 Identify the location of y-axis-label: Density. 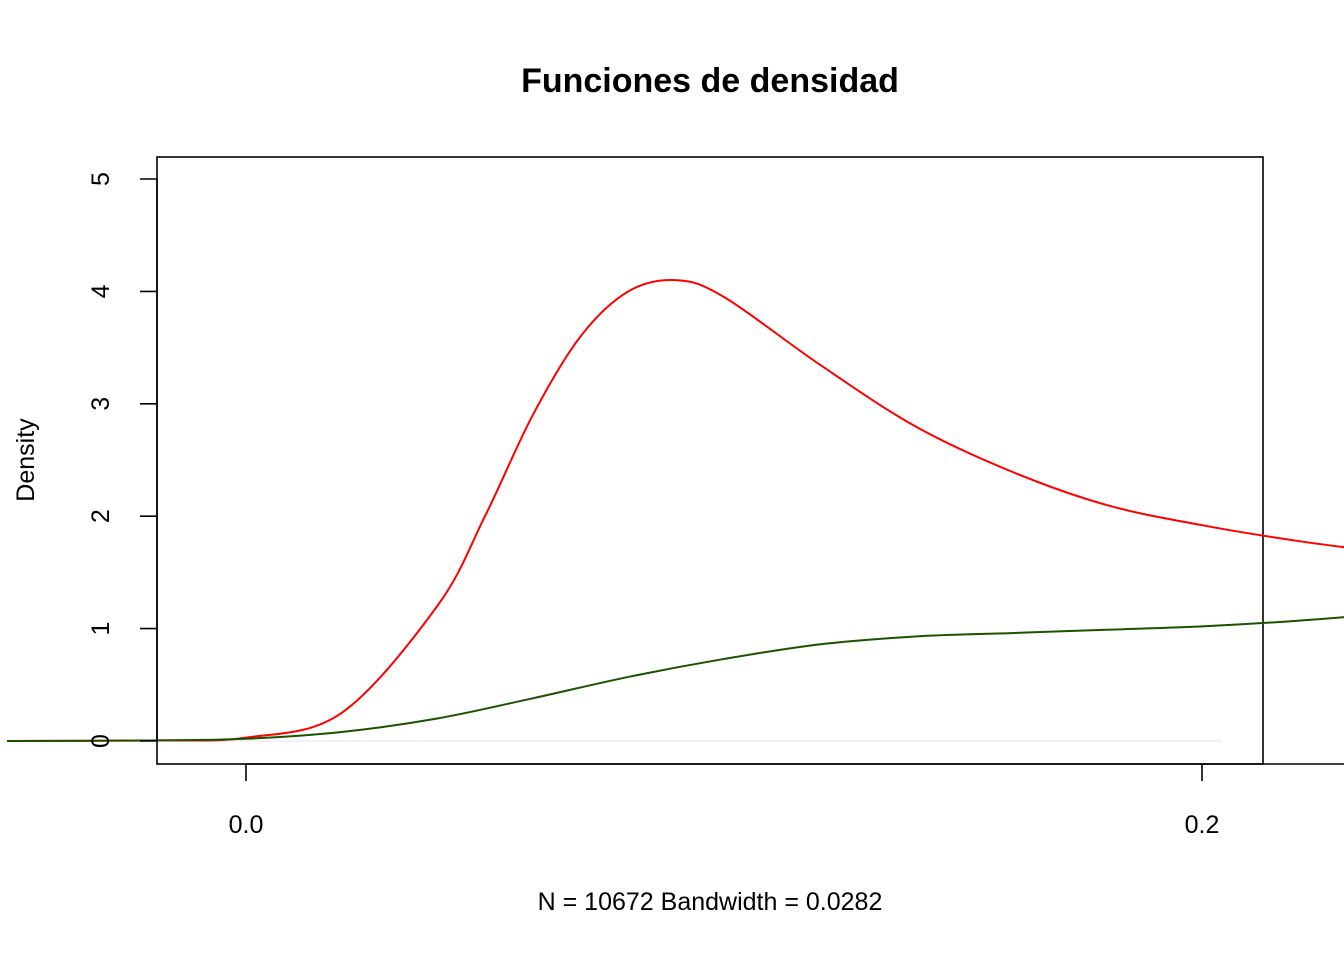
(26, 460).